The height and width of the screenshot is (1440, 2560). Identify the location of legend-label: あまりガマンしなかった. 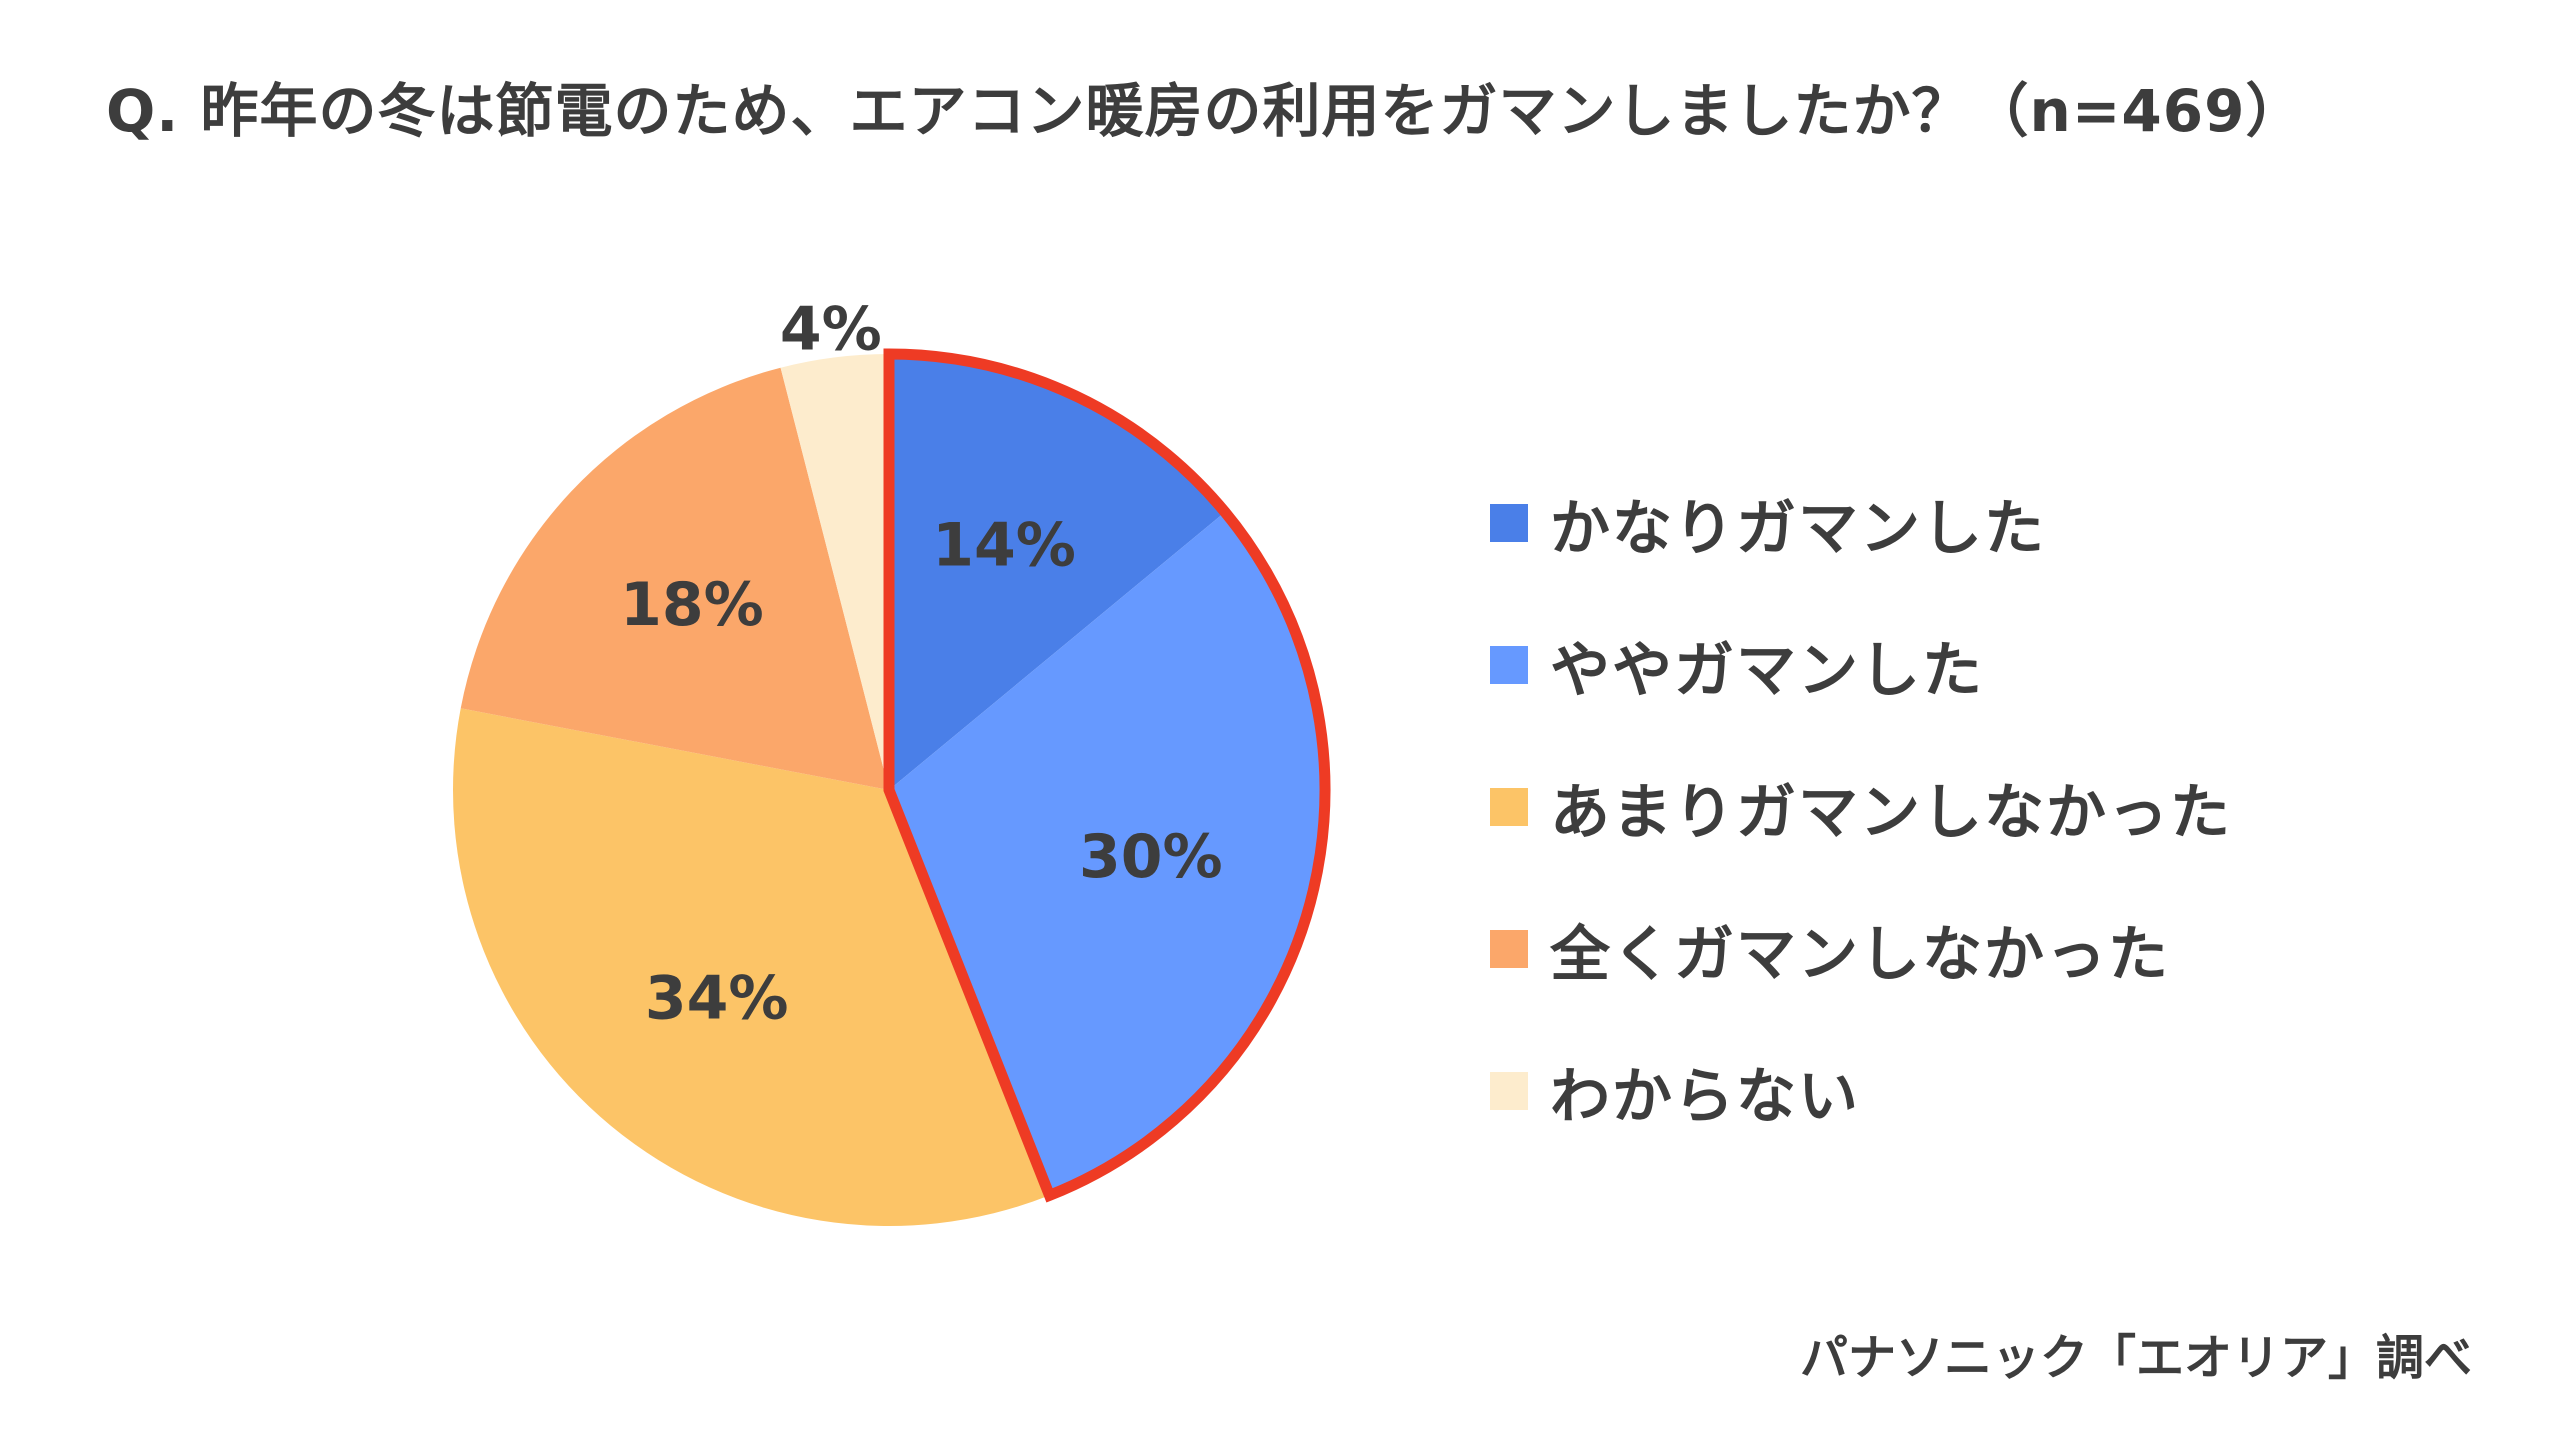
(1891, 812).